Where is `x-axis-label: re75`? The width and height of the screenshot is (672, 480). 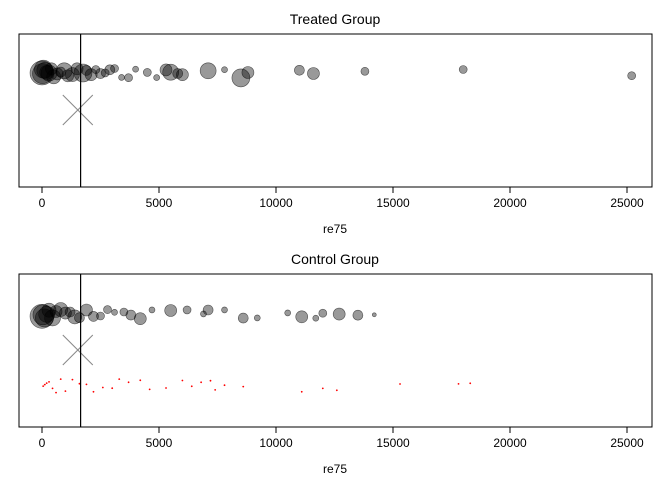 x-axis-label: re75 is located at coordinates (335, 229).